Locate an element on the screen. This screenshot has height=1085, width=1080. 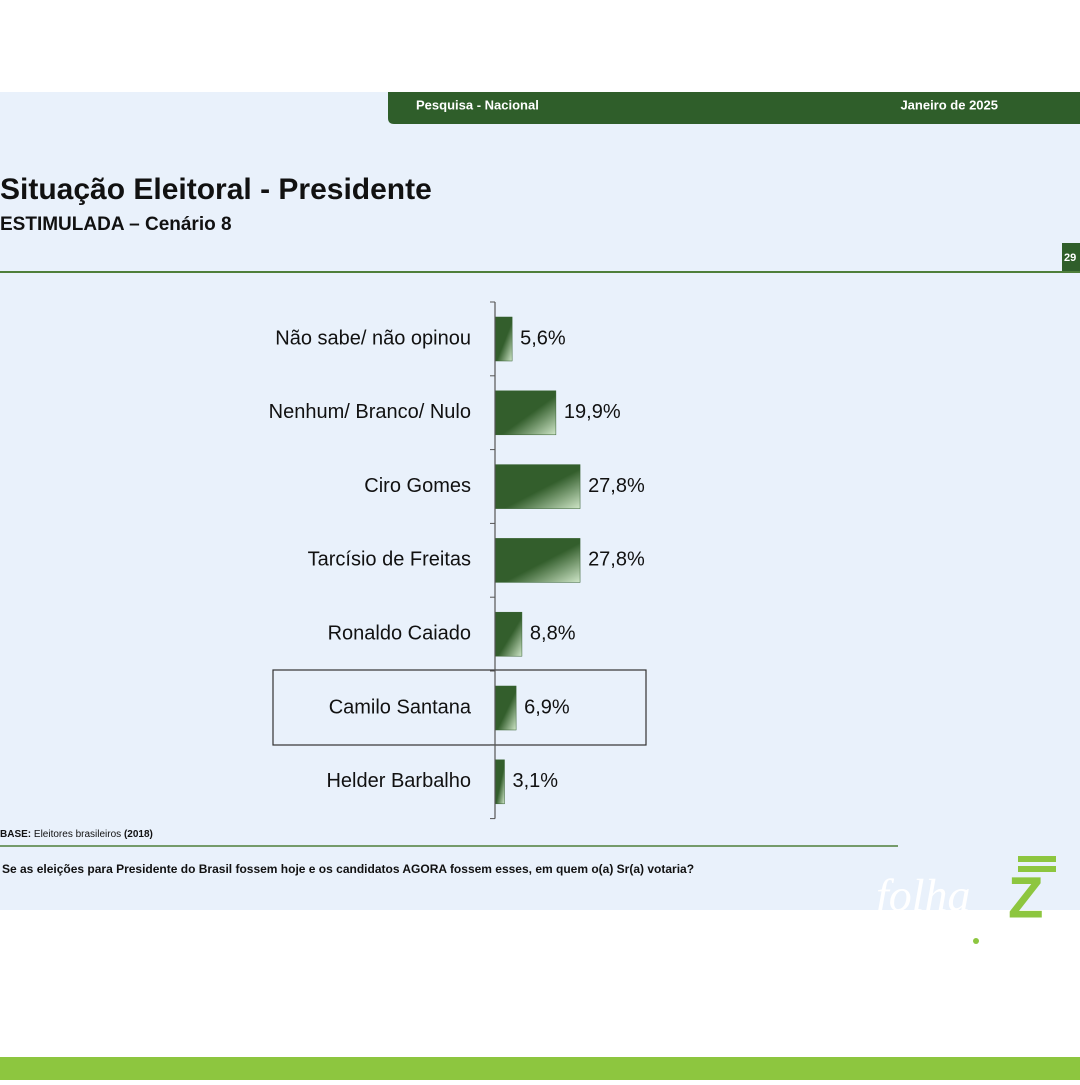
logo-letter: Z is located at coordinates (1025, 897).